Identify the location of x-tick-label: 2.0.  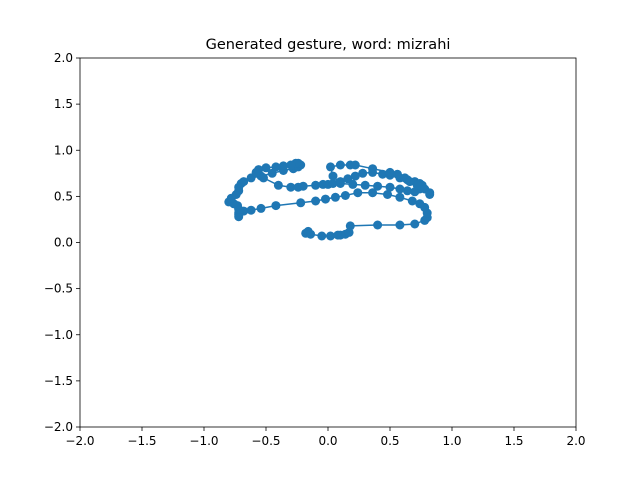
(575, 441).